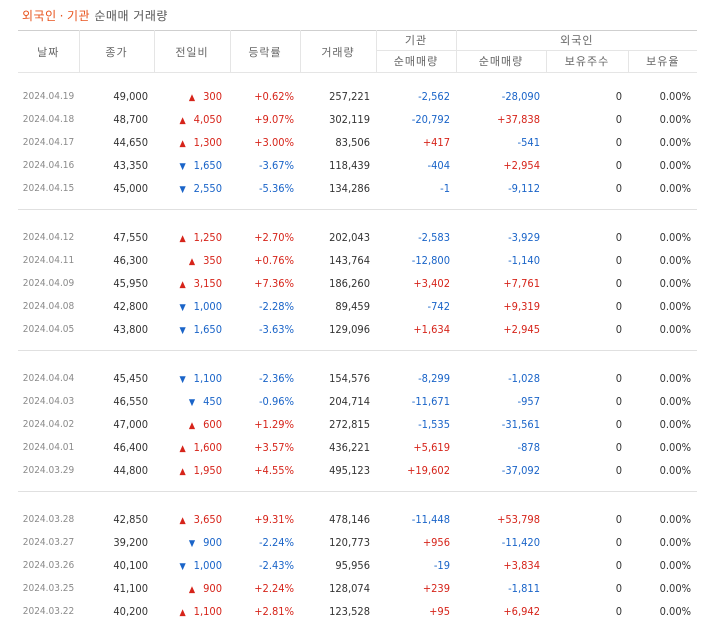 The width and height of the screenshot is (709, 623). What do you see at coordinates (576, 41) in the screenshot?
I see `header-foreign-group: 외국인` at bounding box center [576, 41].